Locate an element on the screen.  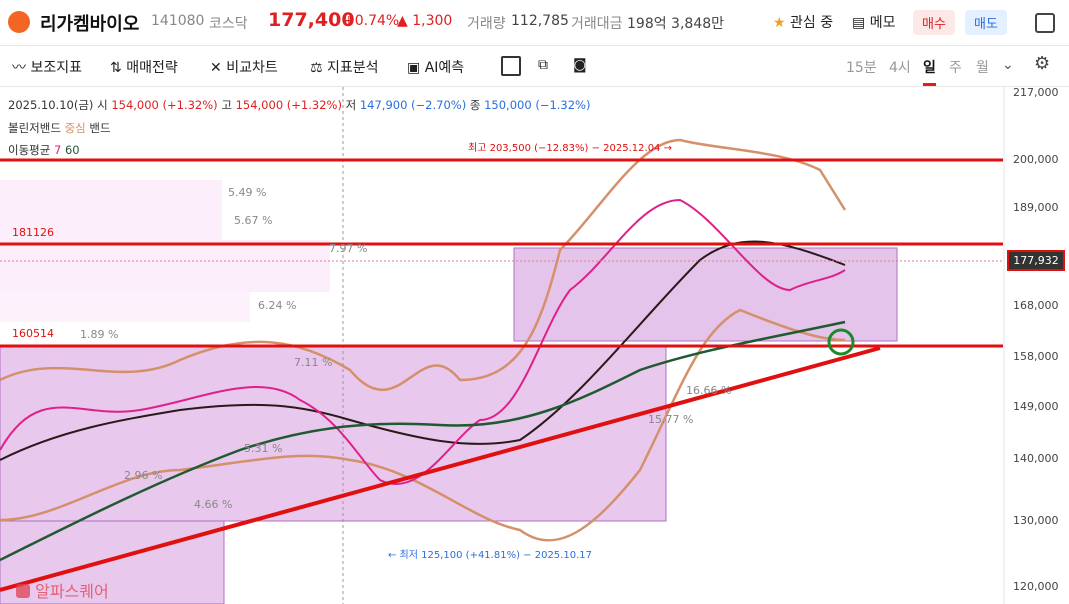
watermark: 알파스퀘어 is located at coordinates (62, 590).